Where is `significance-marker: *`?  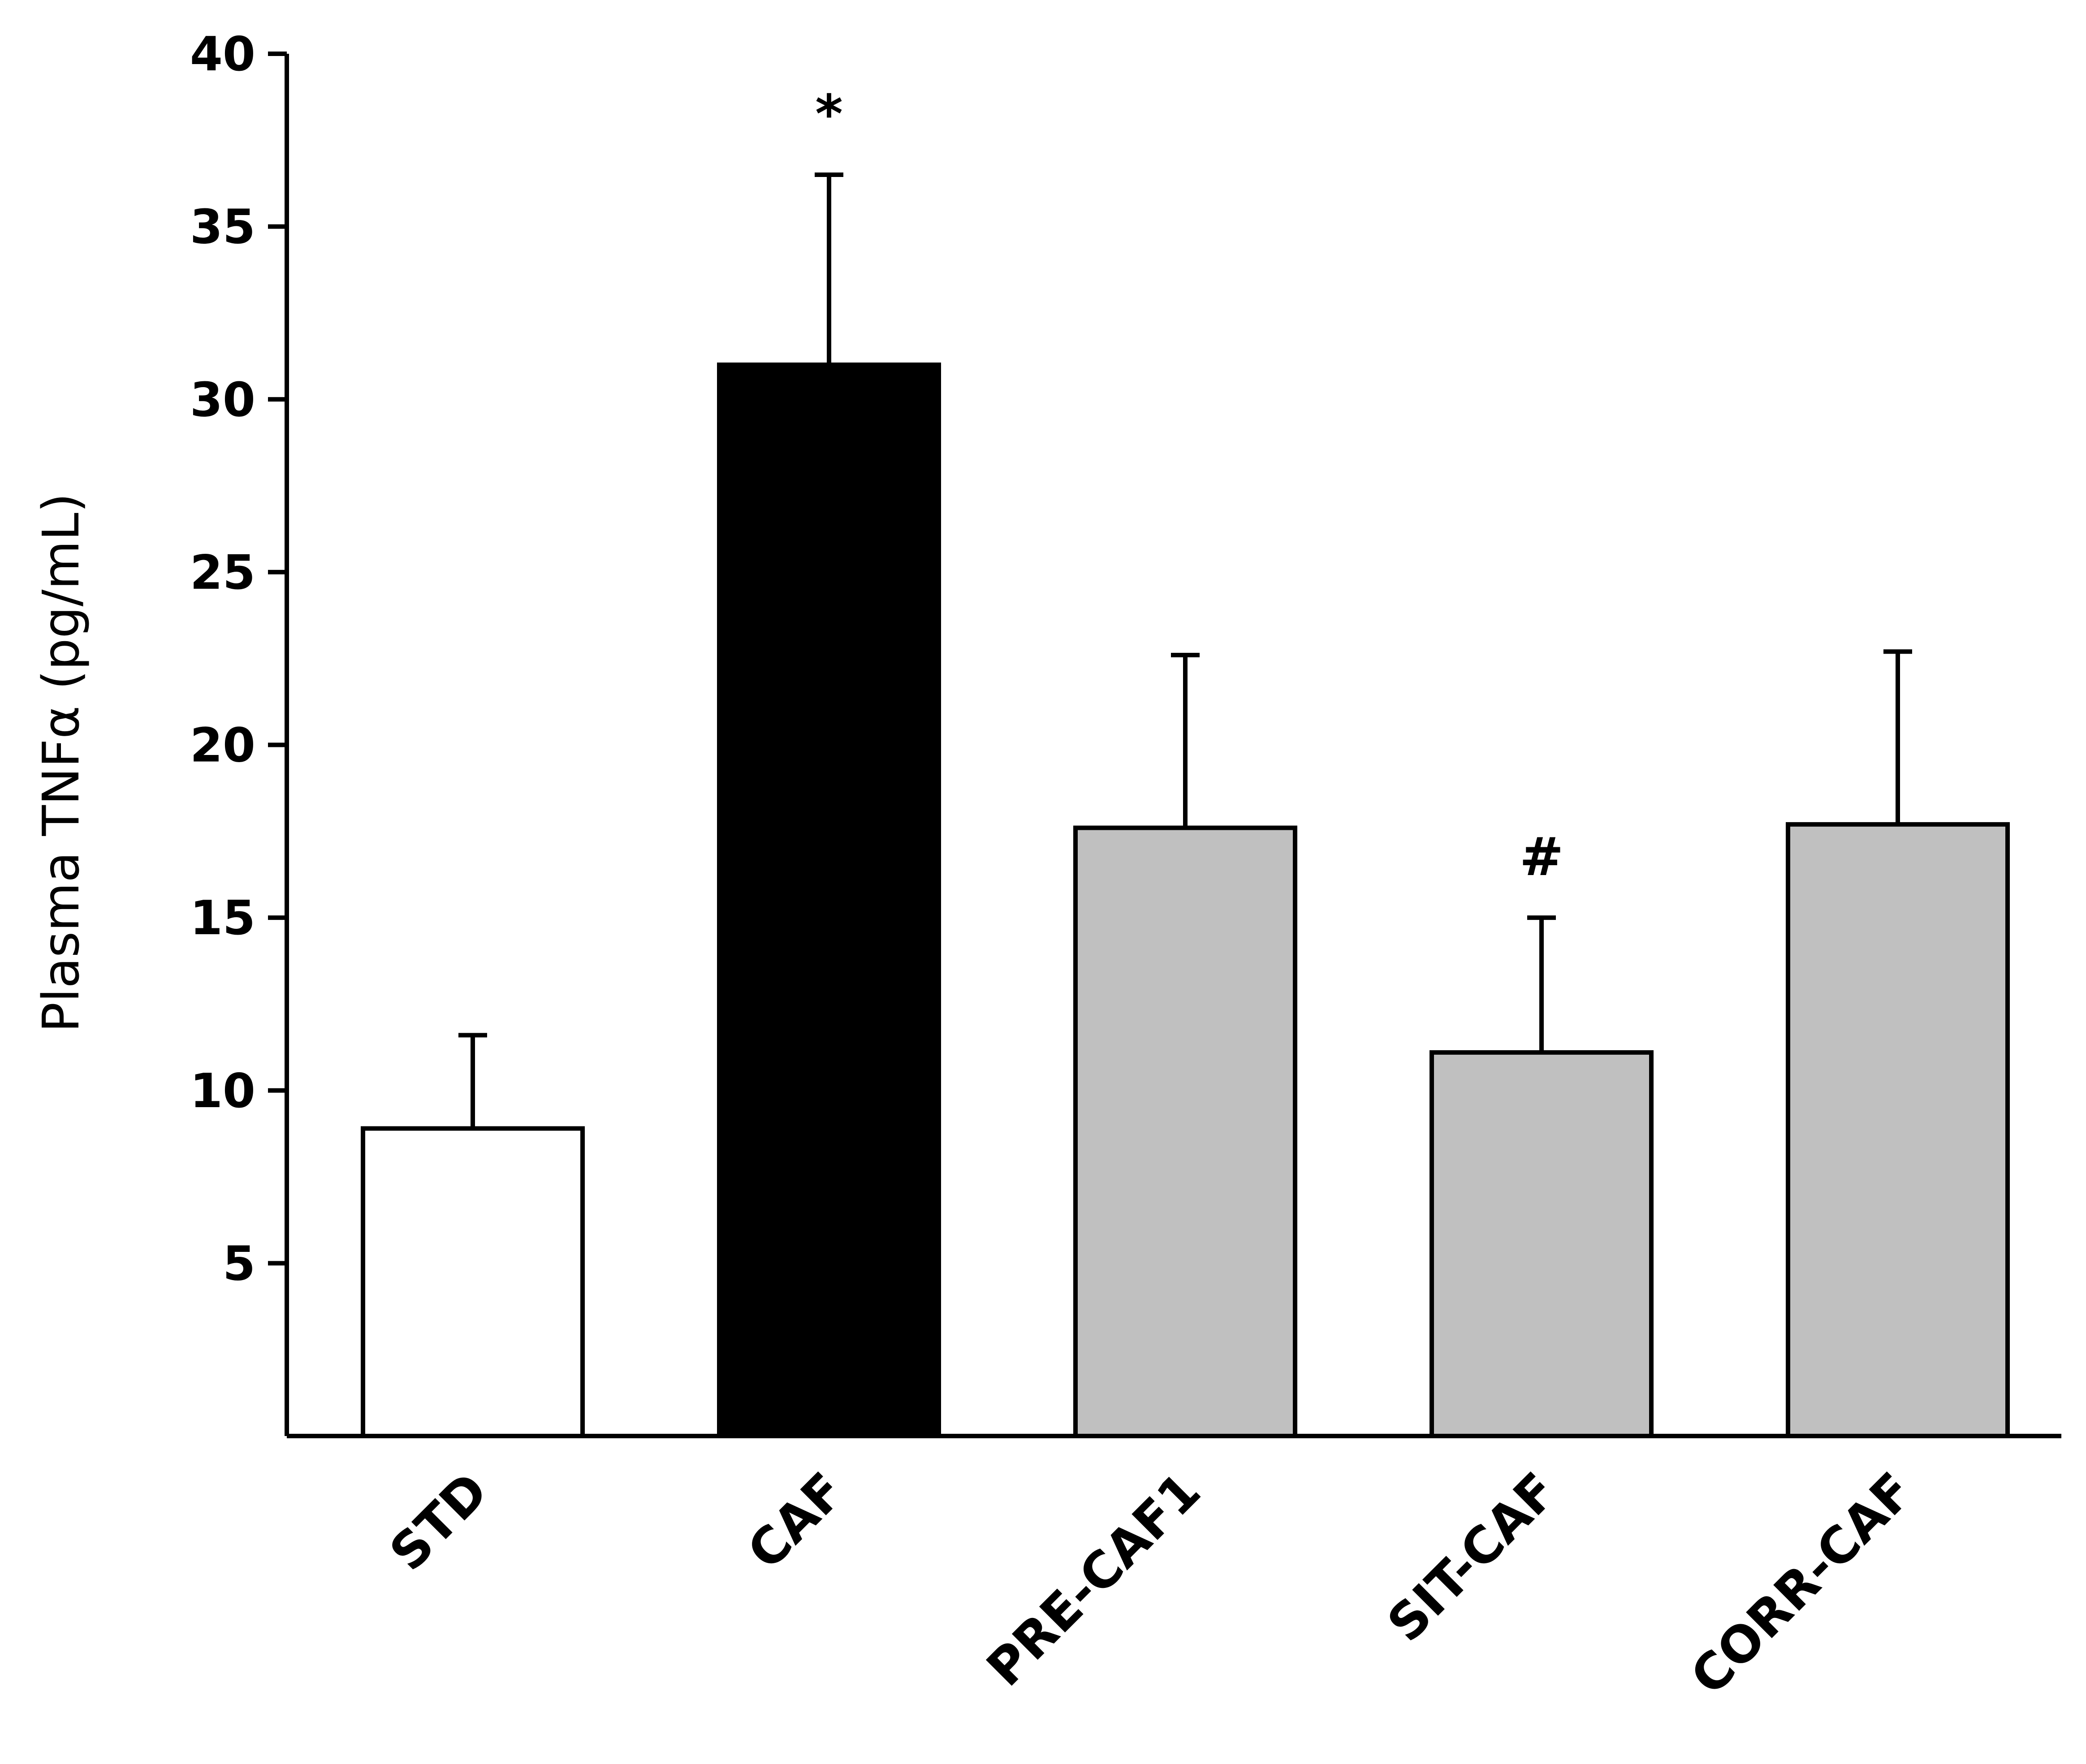
significance-marker: * is located at coordinates (829, 114).